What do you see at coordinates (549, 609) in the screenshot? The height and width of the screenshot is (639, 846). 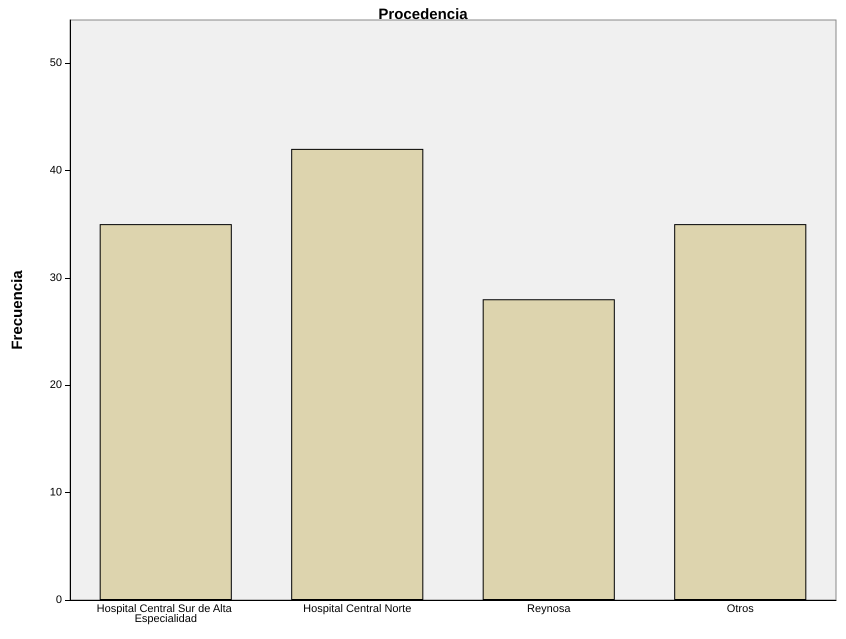 I see `x-tick-label: Reynosa` at bounding box center [549, 609].